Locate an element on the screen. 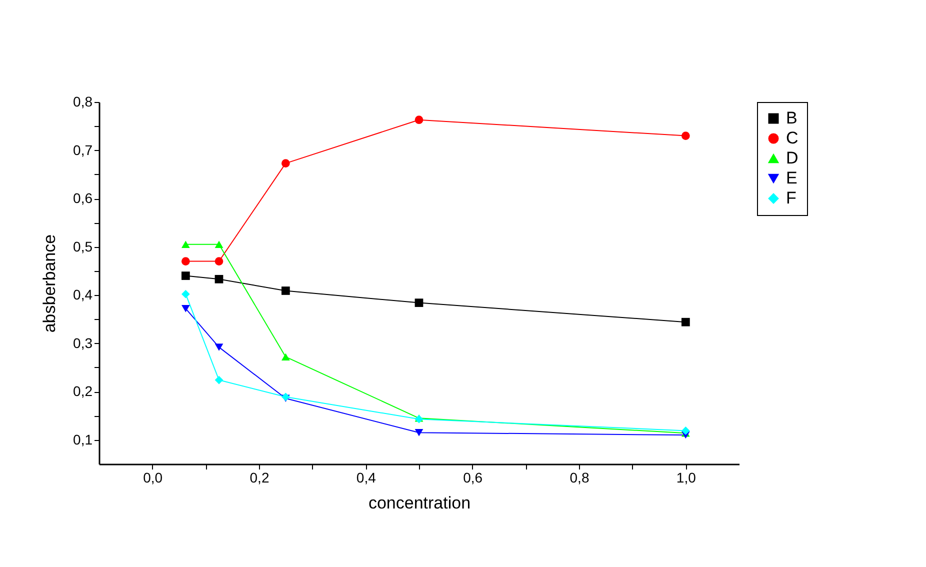 This screenshot has height=567, width=926. y-tick-label: 0,7 is located at coordinates (83, 150).